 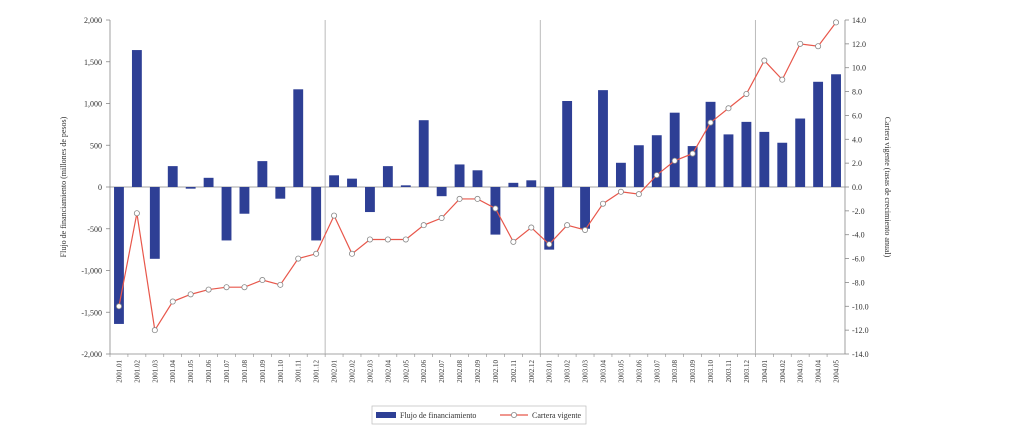 What do you see at coordinates (514, 371) in the screenshot?
I see `x-tick-label: 2002.11` at bounding box center [514, 371].